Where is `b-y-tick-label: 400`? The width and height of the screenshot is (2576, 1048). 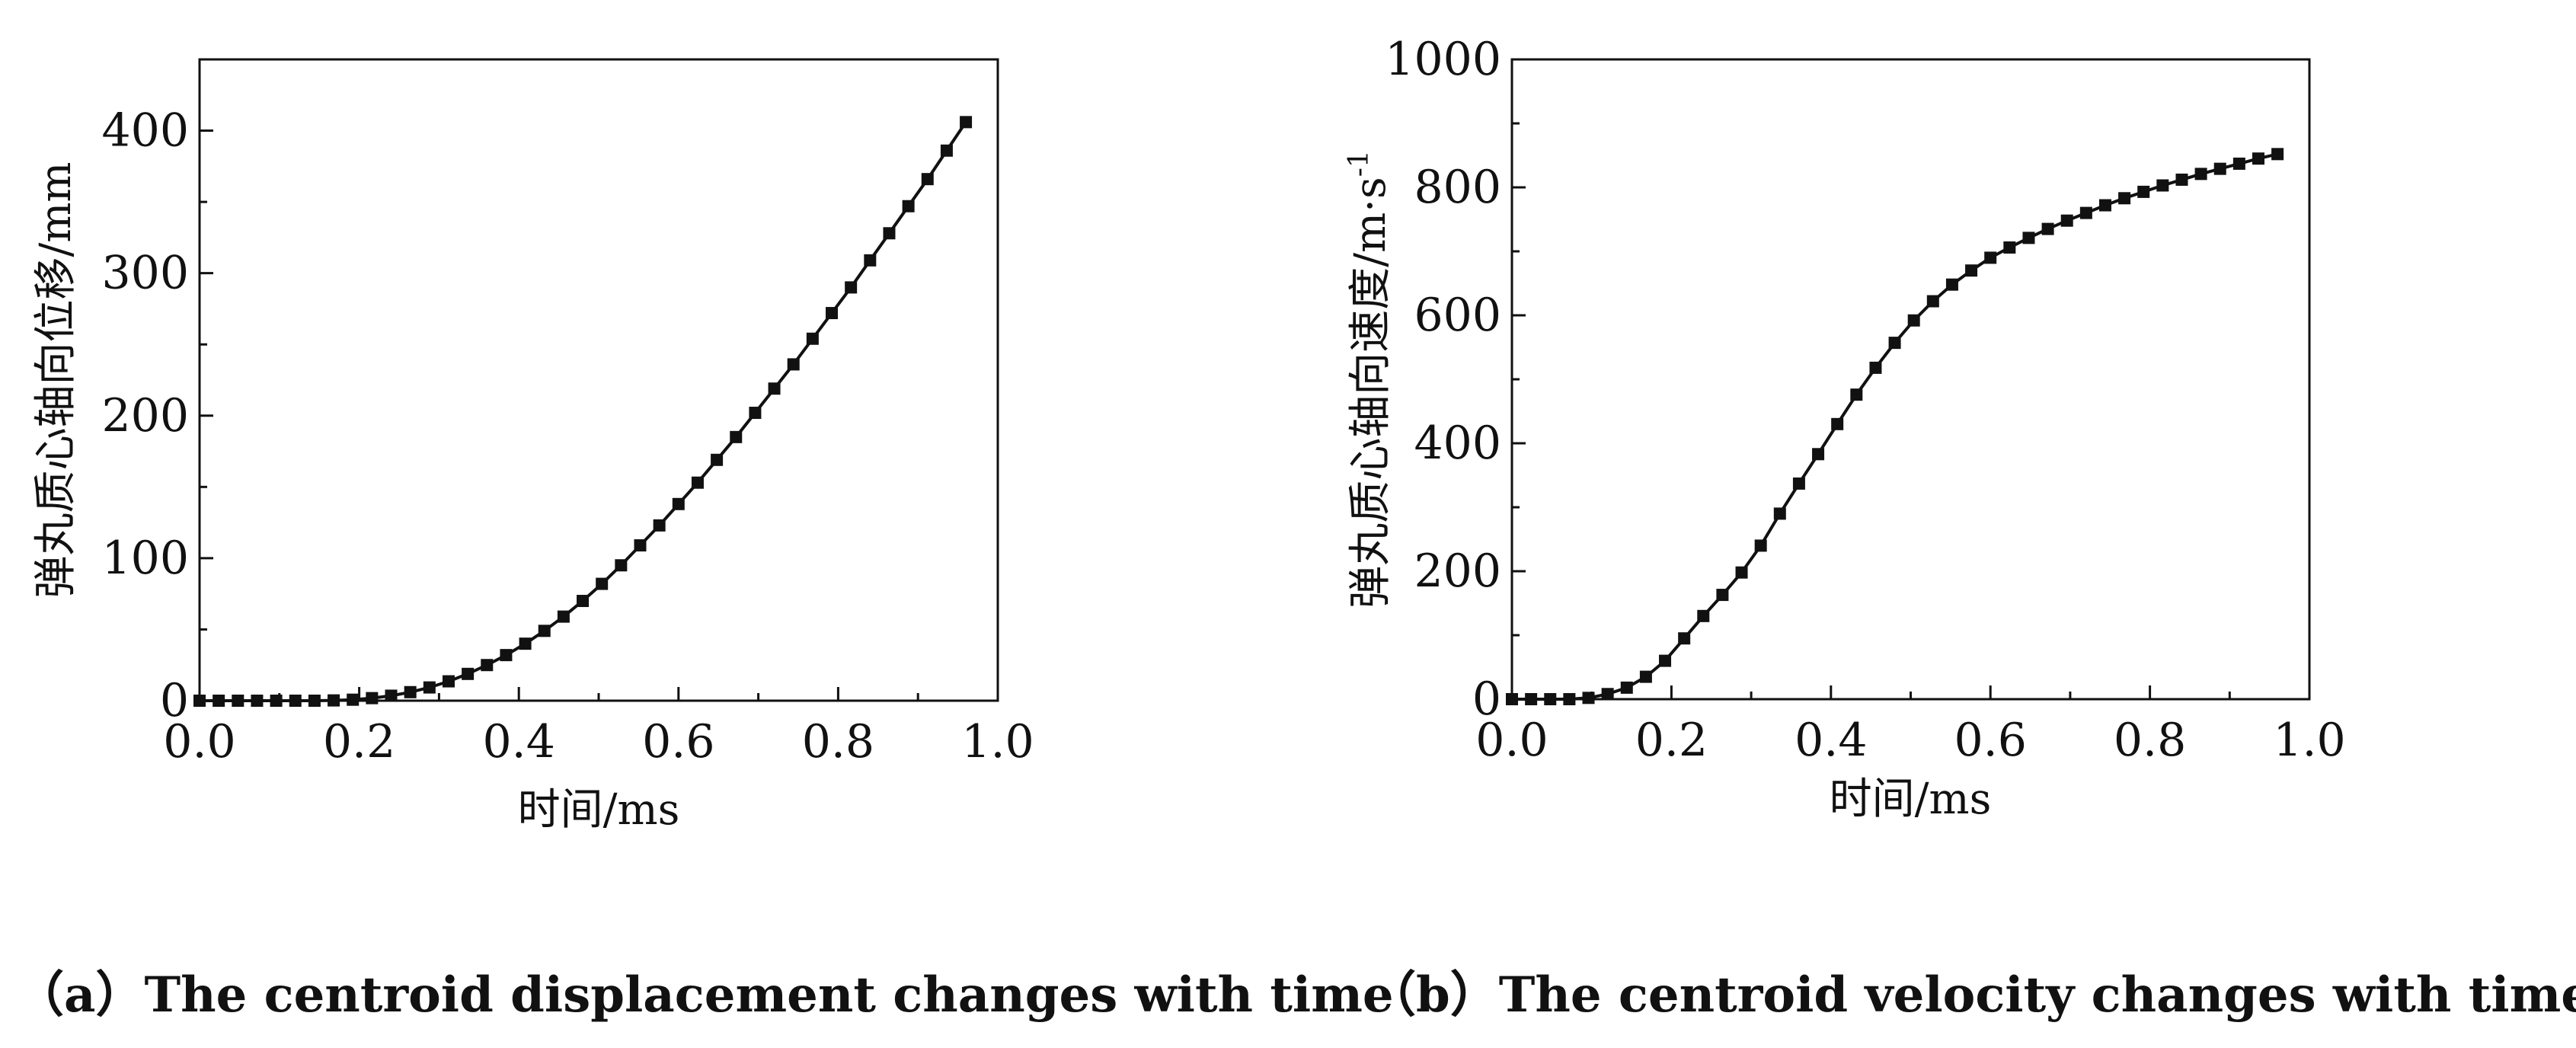 b-y-tick-label: 400 is located at coordinates (1457, 443).